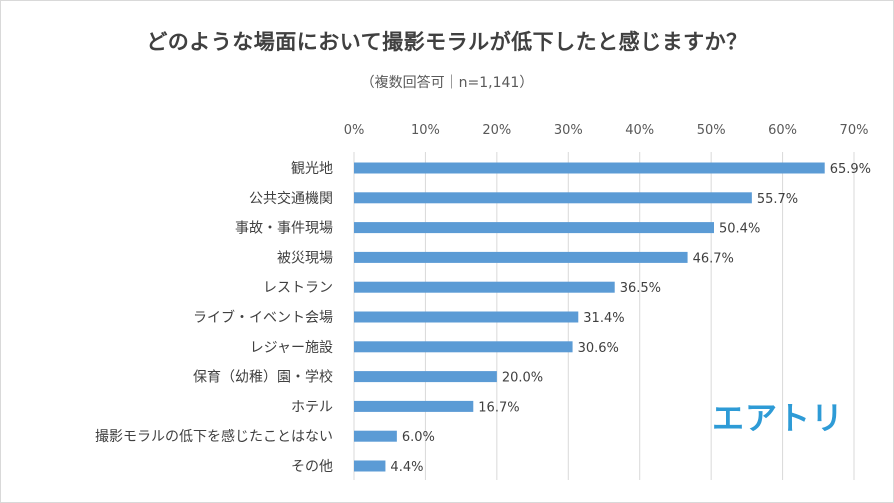 This screenshot has height=503, width=894. I want to click on data-label: 20.0%, so click(522, 378).